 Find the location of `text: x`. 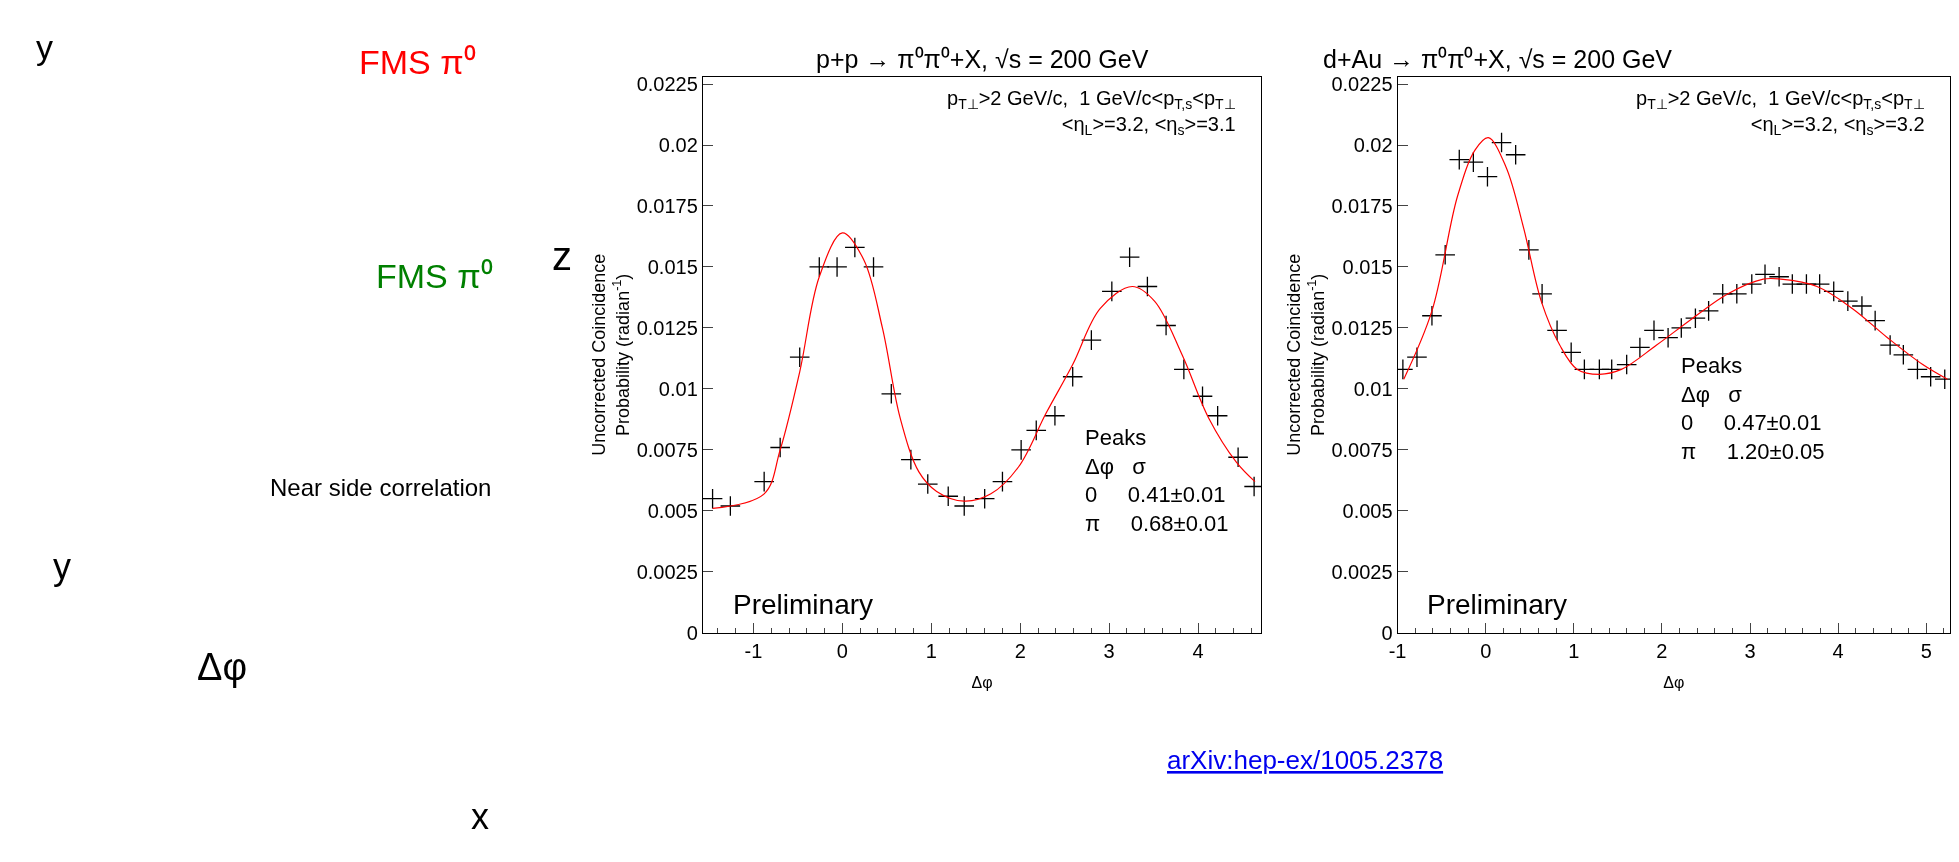

text: x is located at coordinates (480, 816).